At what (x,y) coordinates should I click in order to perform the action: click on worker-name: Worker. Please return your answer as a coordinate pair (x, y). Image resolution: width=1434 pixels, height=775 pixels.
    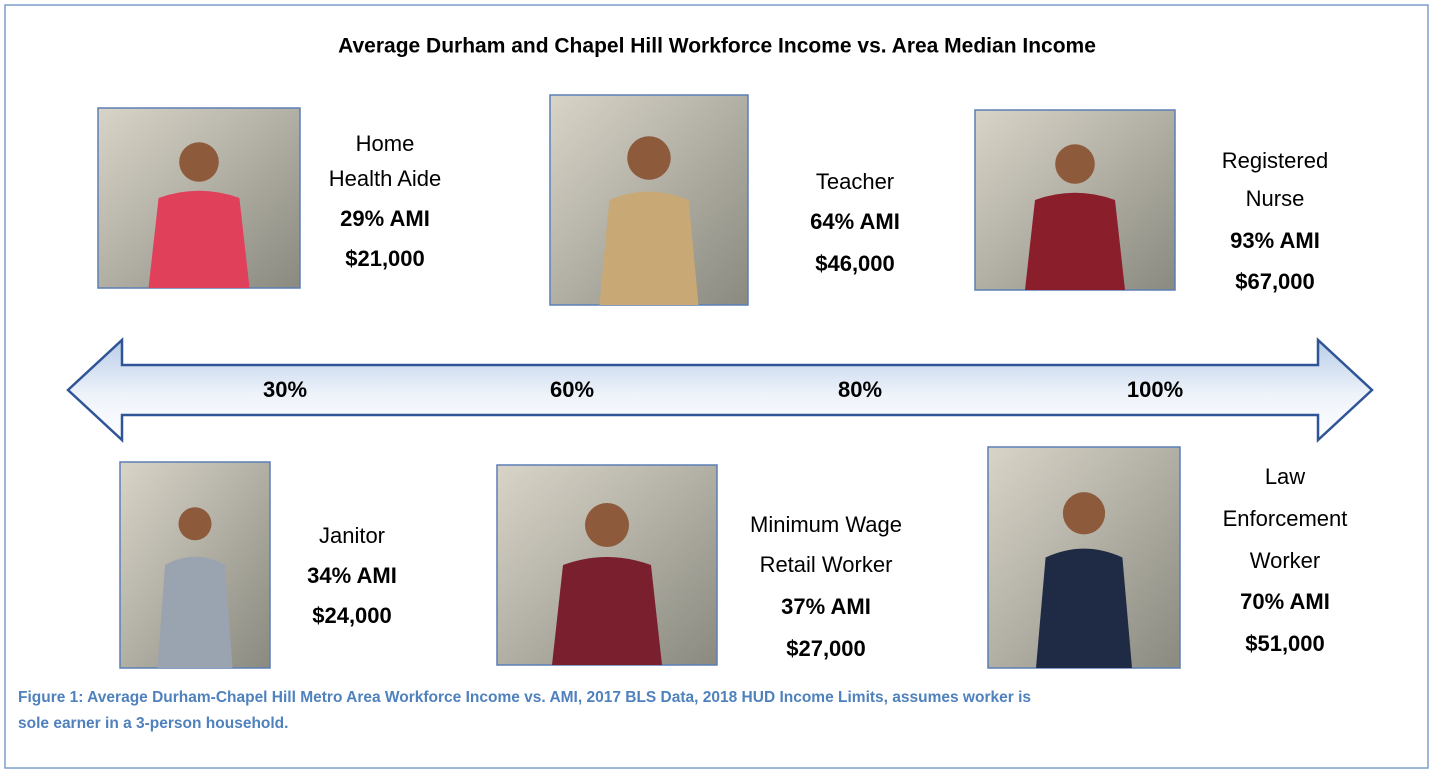
    Looking at the image, I should click on (1285, 560).